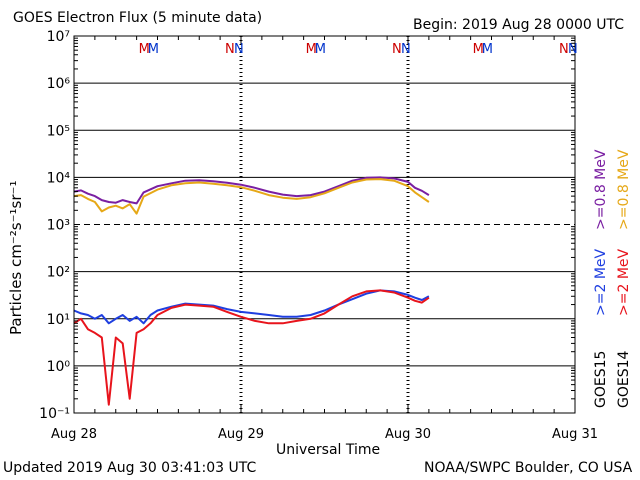 The height and width of the screenshot is (480, 640). What do you see at coordinates (16, 257) in the screenshot?
I see `y-axis-label: Particles cm⁻²s⁻¹sr⁻¹` at bounding box center [16, 257].